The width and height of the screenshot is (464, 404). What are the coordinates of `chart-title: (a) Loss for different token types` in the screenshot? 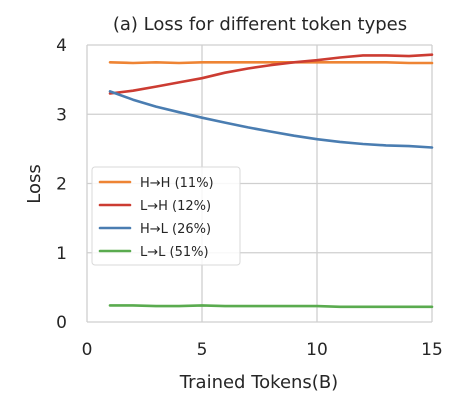 It's located at (260, 24).